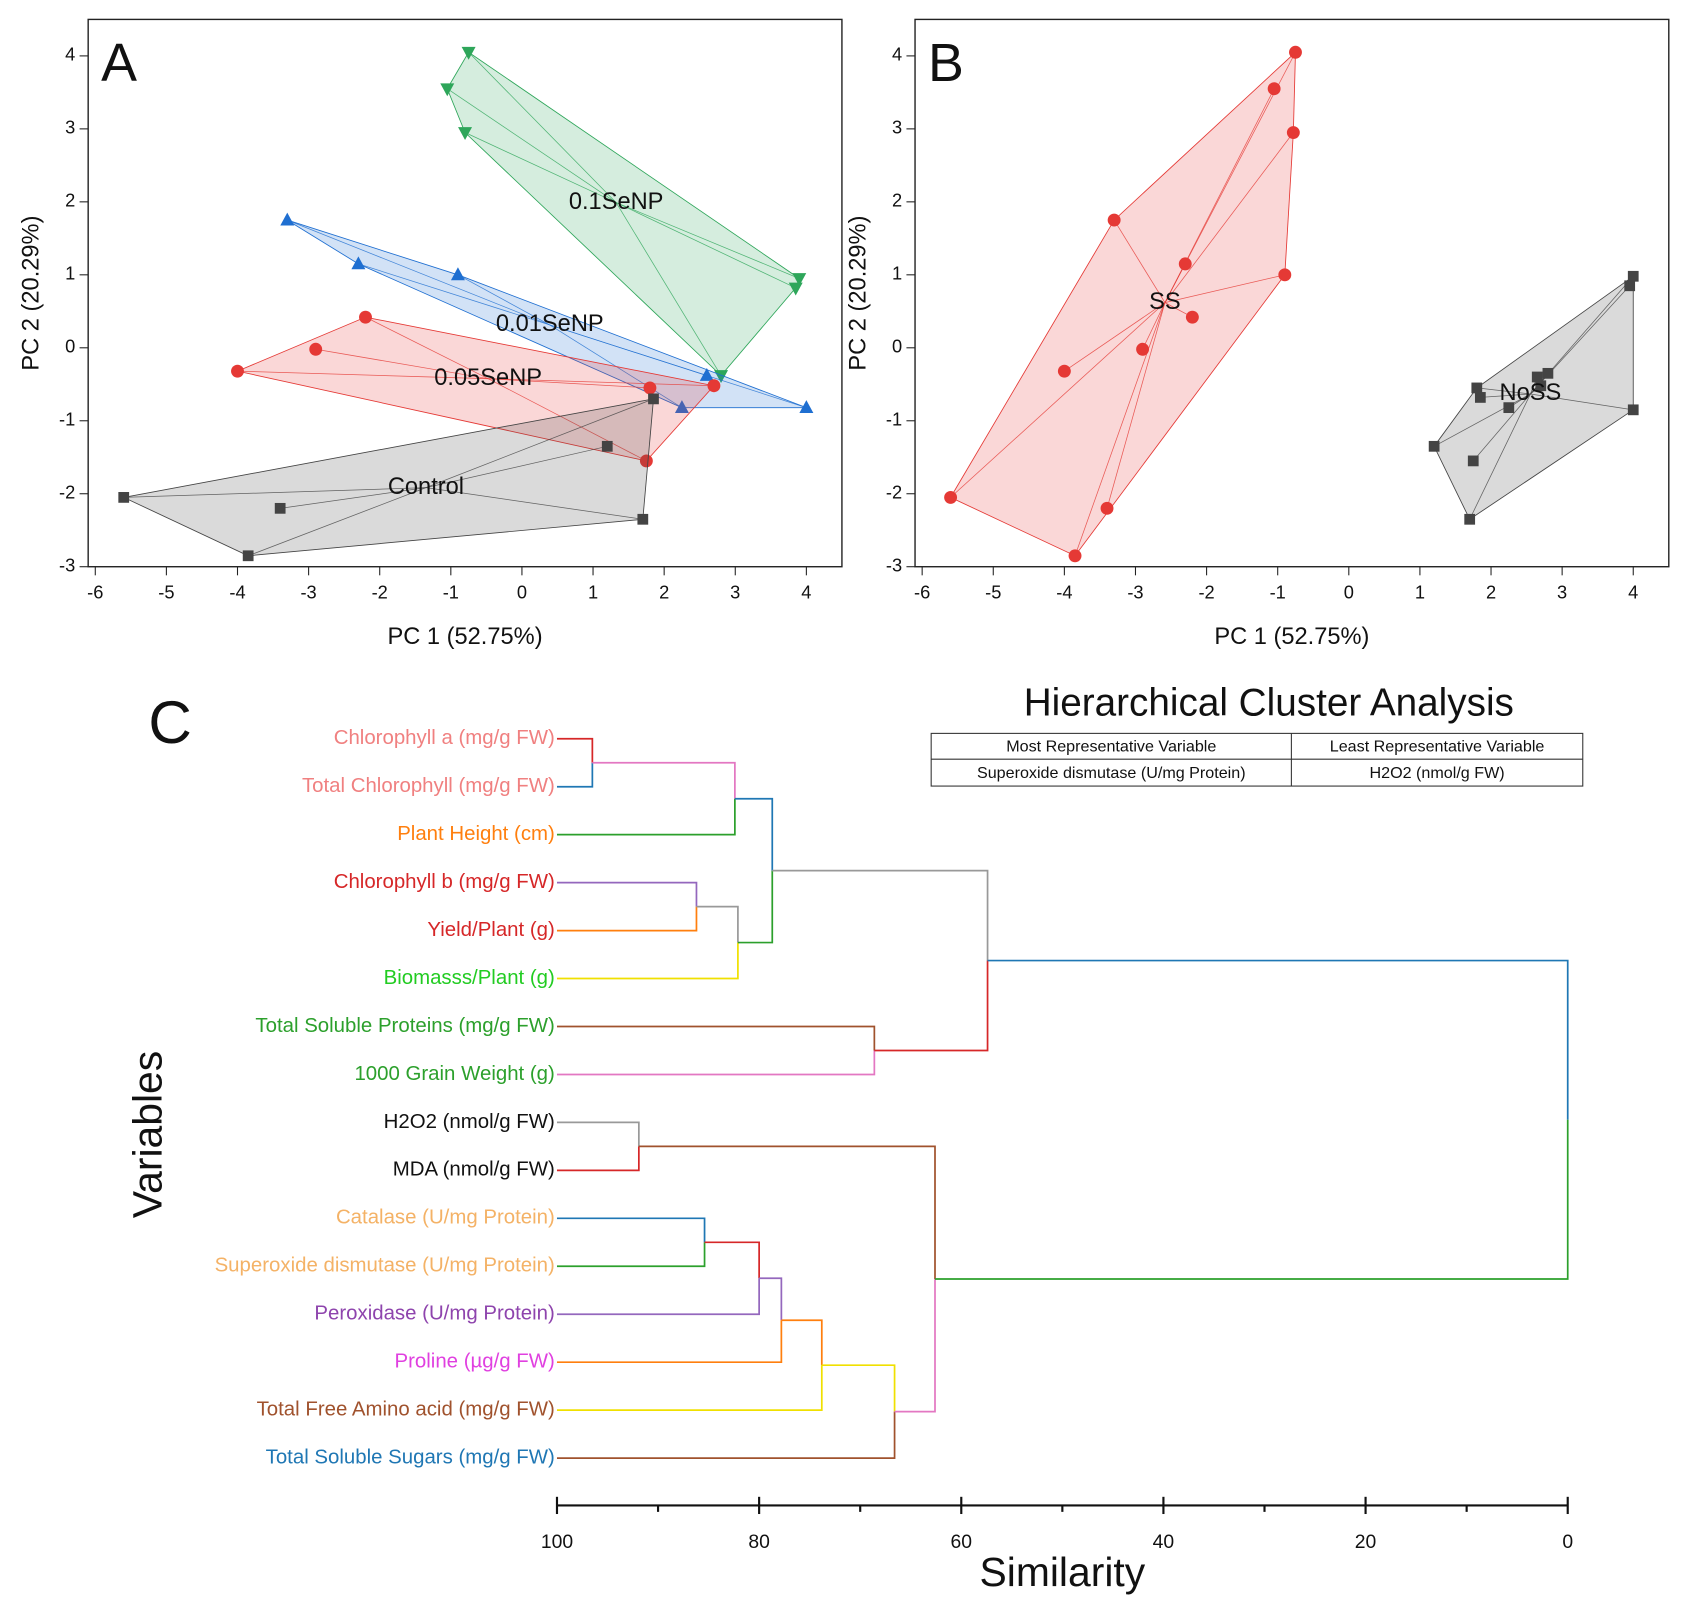 The height and width of the screenshot is (1613, 1686). I want to click on x-tick-label: 80, so click(759, 1542).